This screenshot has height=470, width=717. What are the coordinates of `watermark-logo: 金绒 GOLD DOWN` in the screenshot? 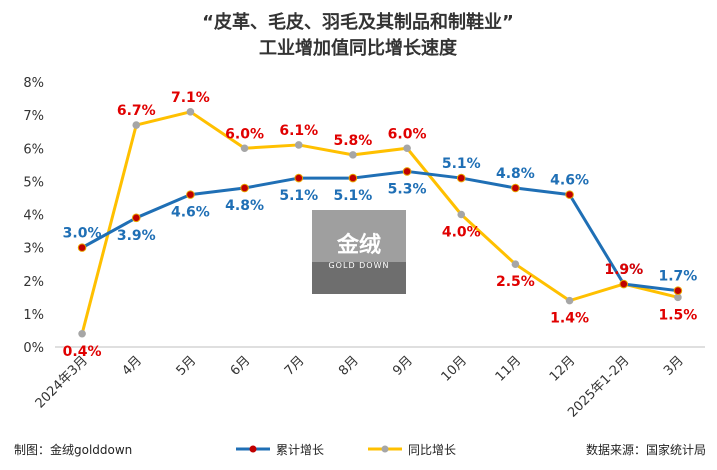 It's located at (359, 252).